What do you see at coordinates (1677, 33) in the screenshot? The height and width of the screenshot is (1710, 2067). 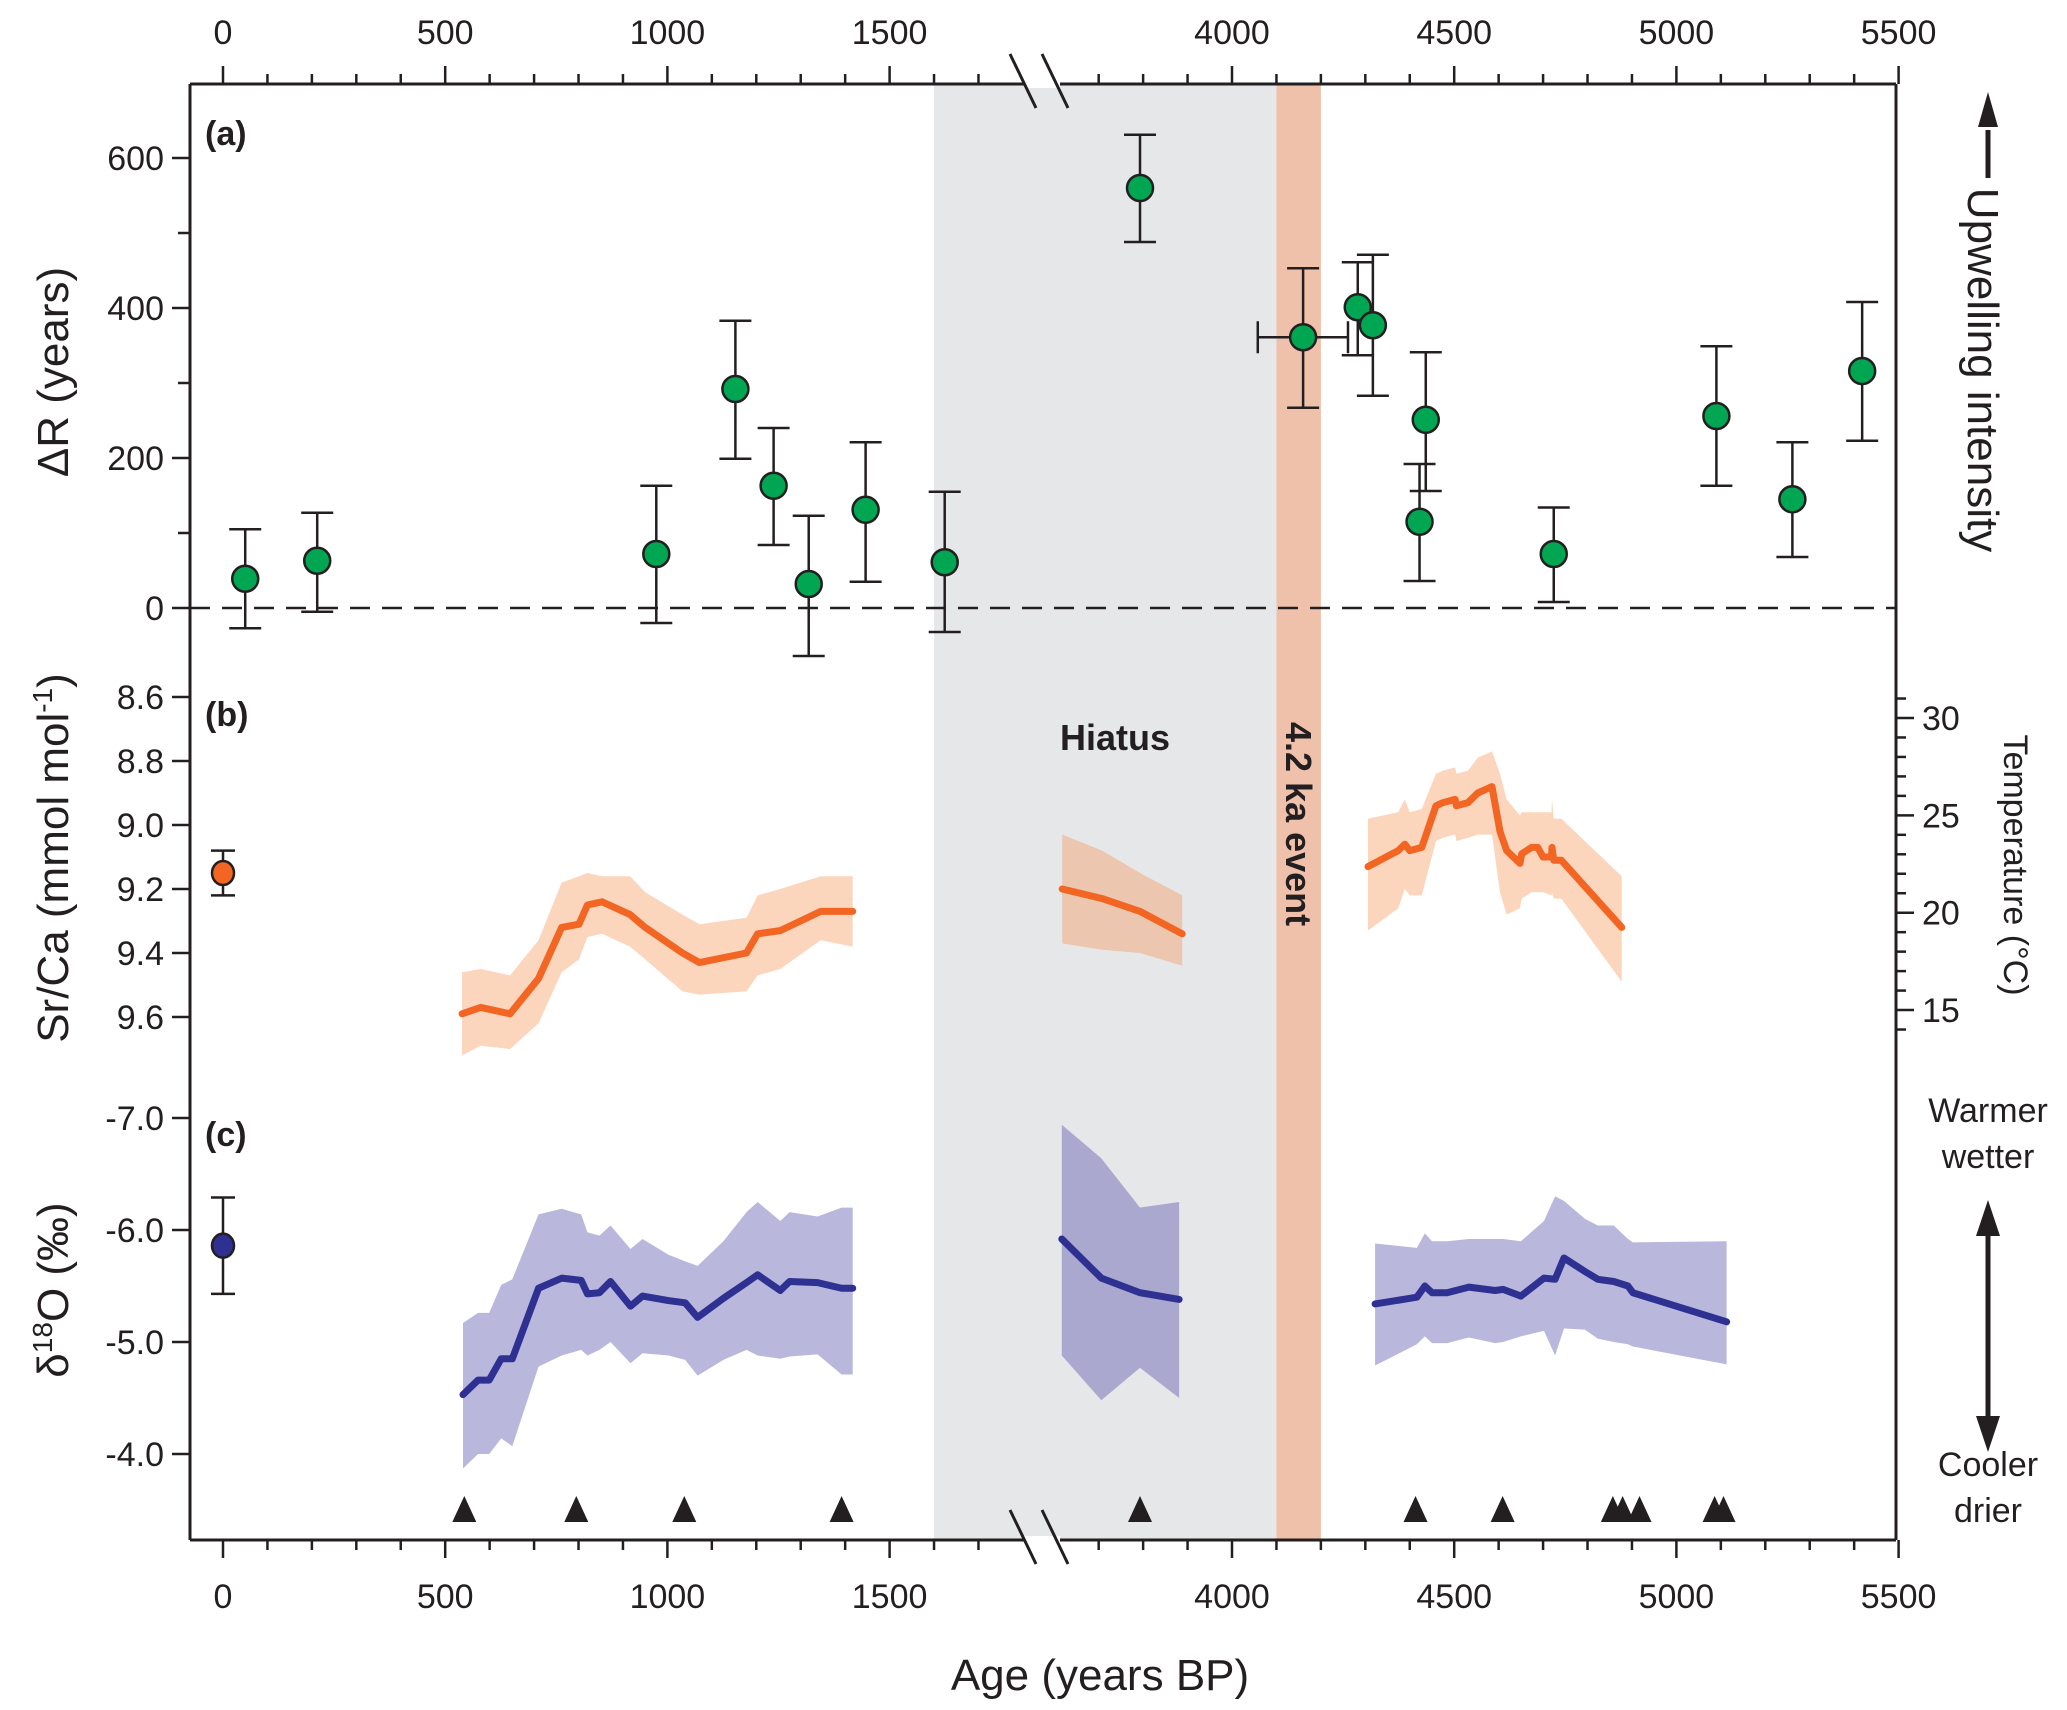 I see `x-tick-label-top: 5000` at bounding box center [1677, 33].